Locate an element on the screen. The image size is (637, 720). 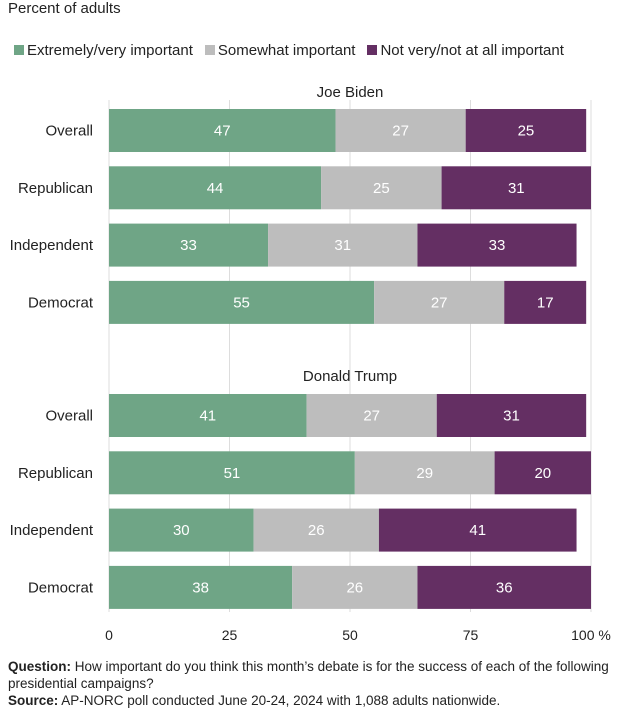
data-label: 38 is located at coordinates (200, 587).